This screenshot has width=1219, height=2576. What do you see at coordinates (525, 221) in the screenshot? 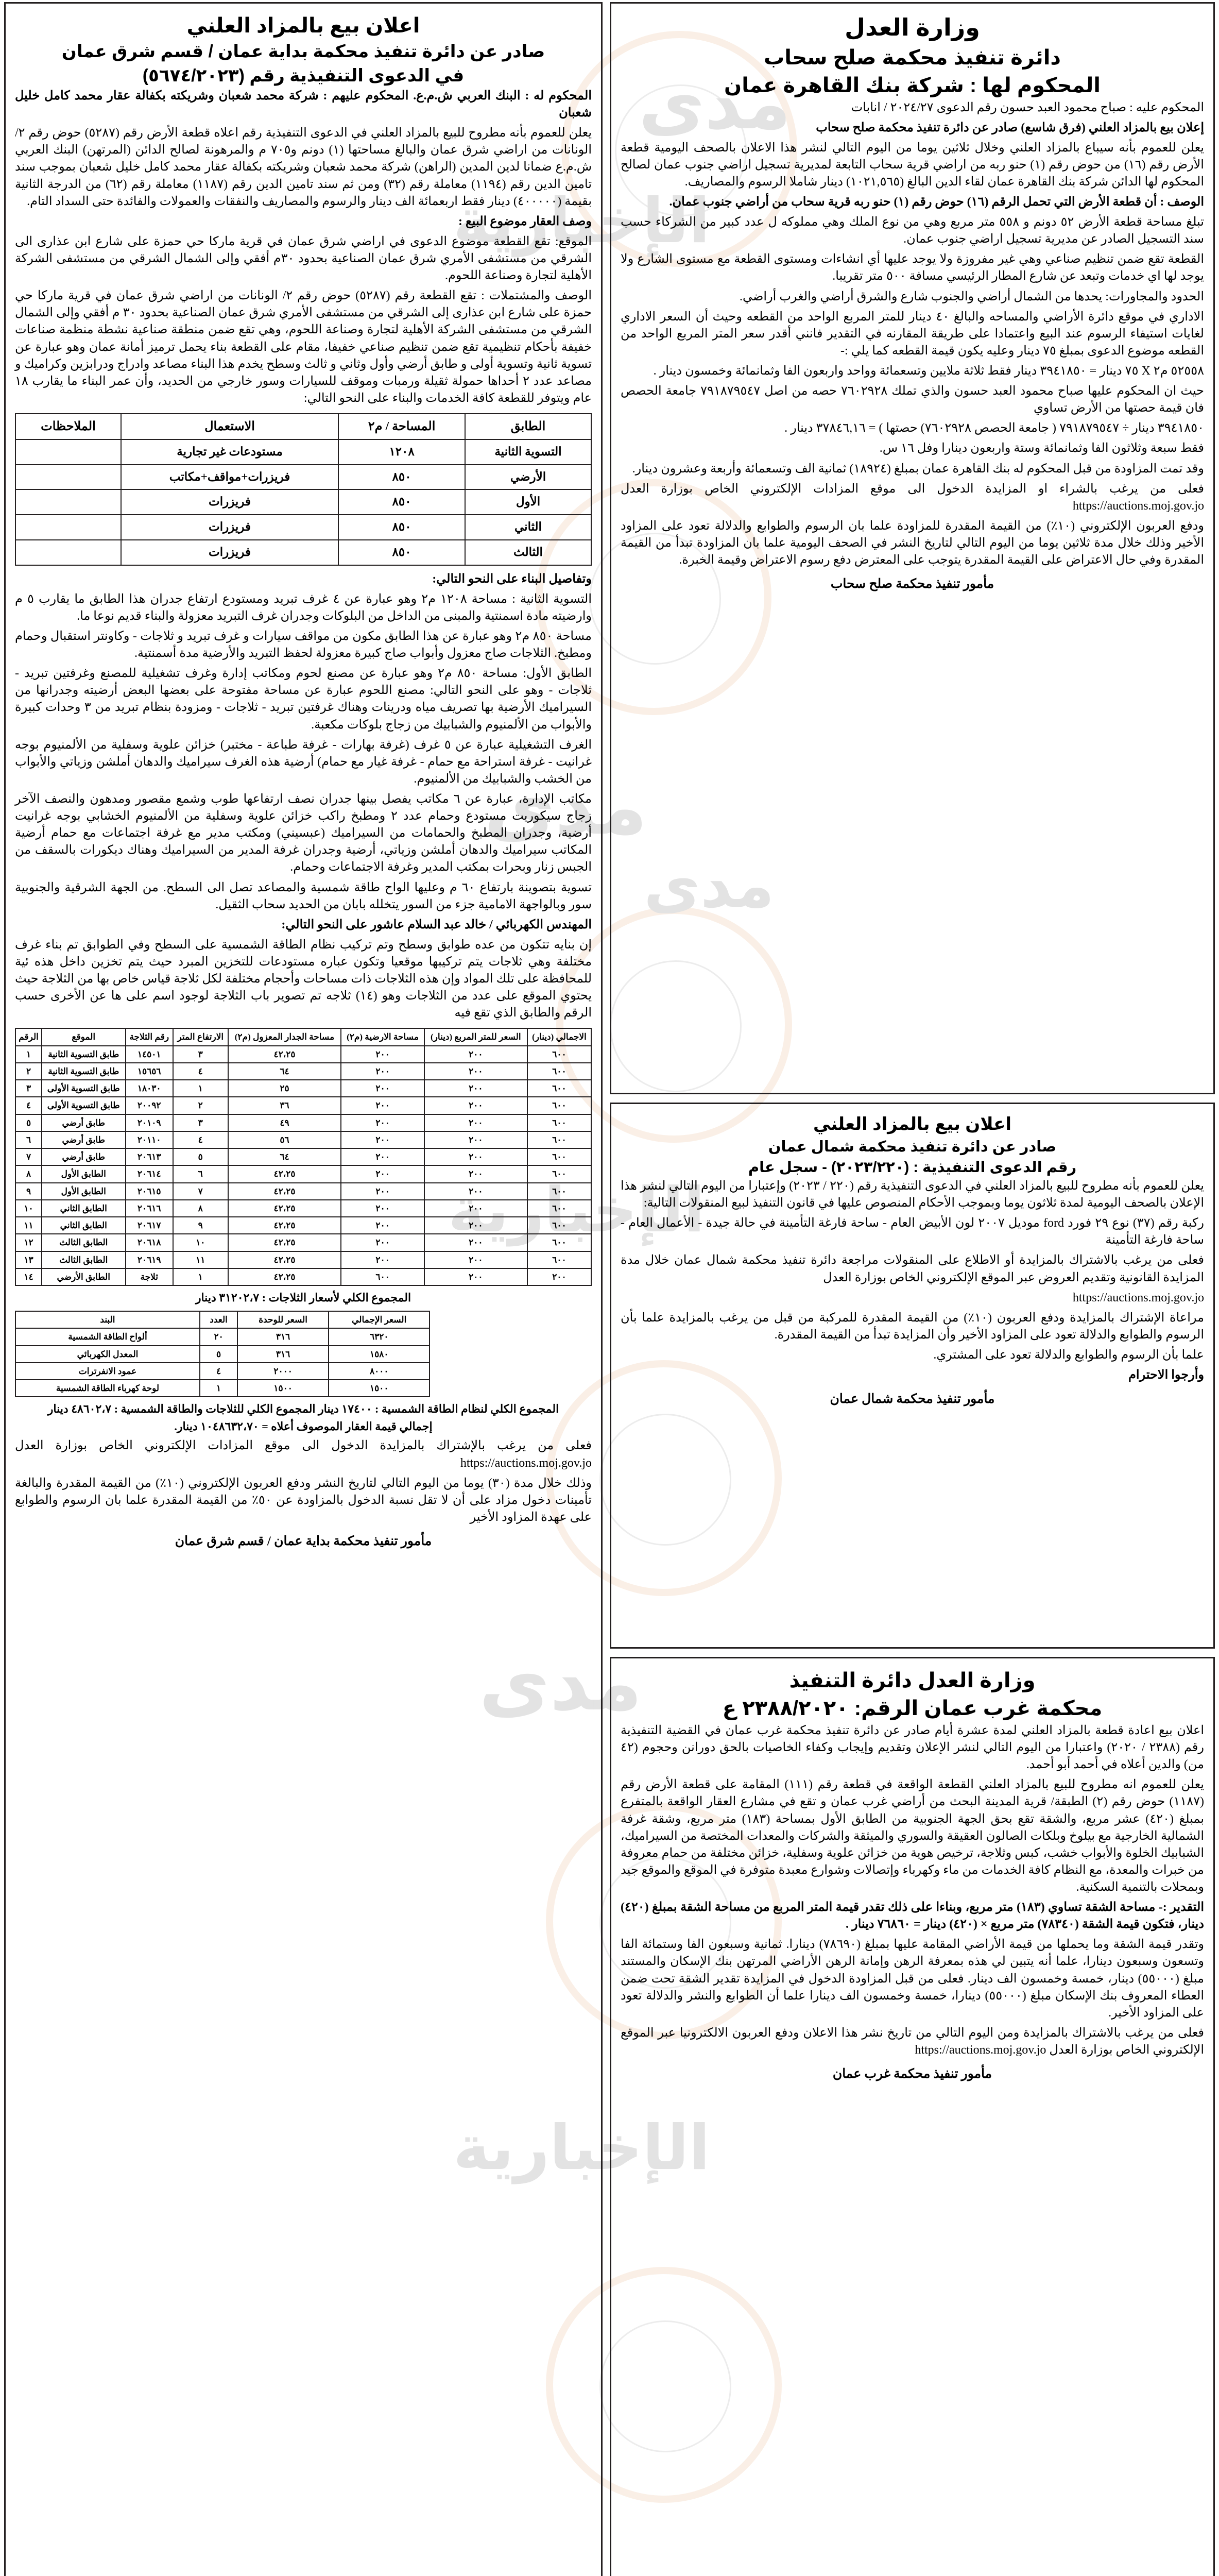
I see `east-desc-label: وصف العقار موضوع البيع :` at bounding box center [525, 221].